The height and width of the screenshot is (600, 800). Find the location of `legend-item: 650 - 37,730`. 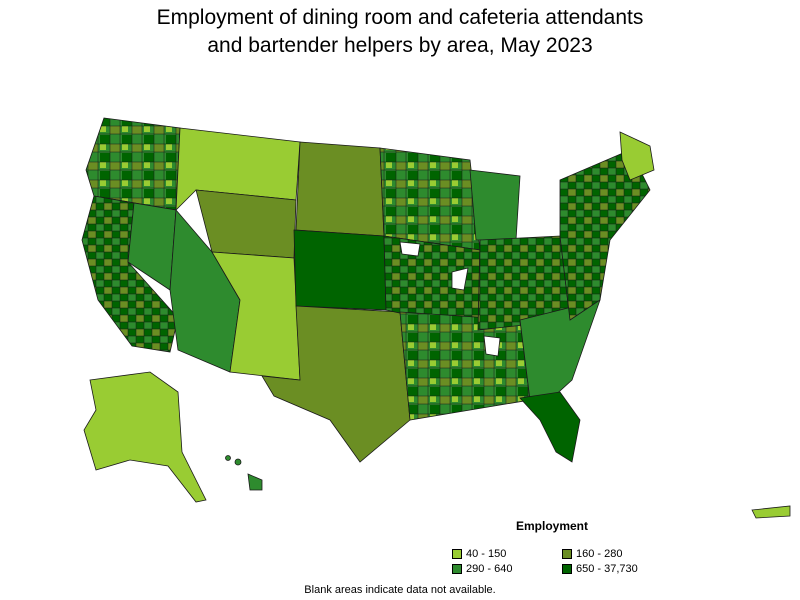

legend-item: 650 - 37,730 is located at coordinates (617, 569).